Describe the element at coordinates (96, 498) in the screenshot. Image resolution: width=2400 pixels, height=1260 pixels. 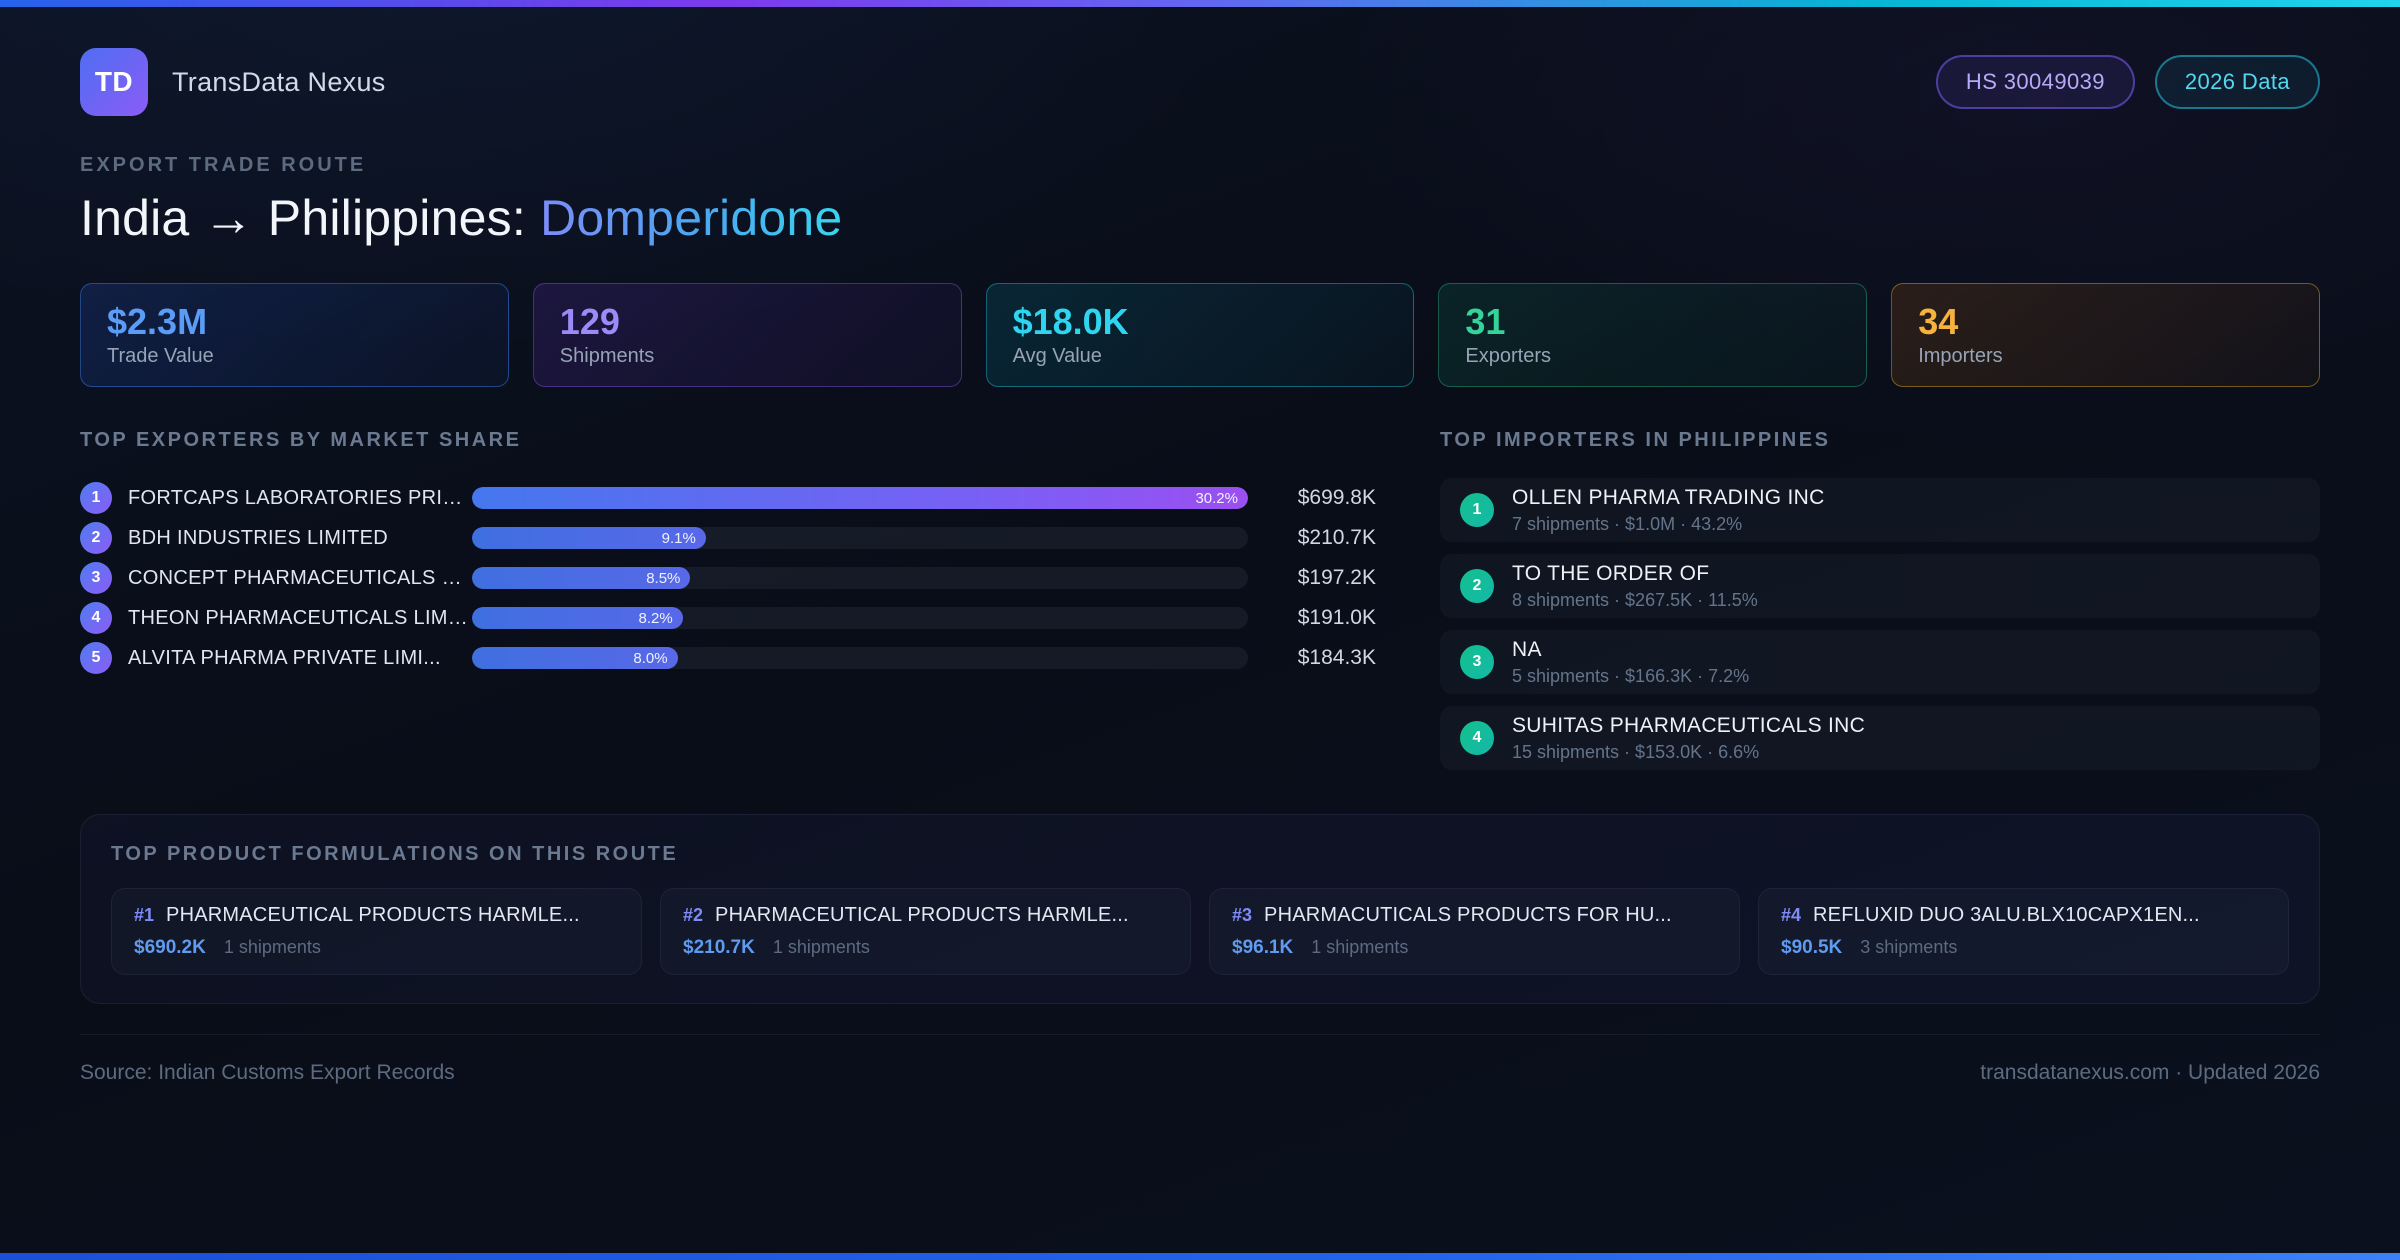
I see `exporter-rank-badge: 1` at that location.